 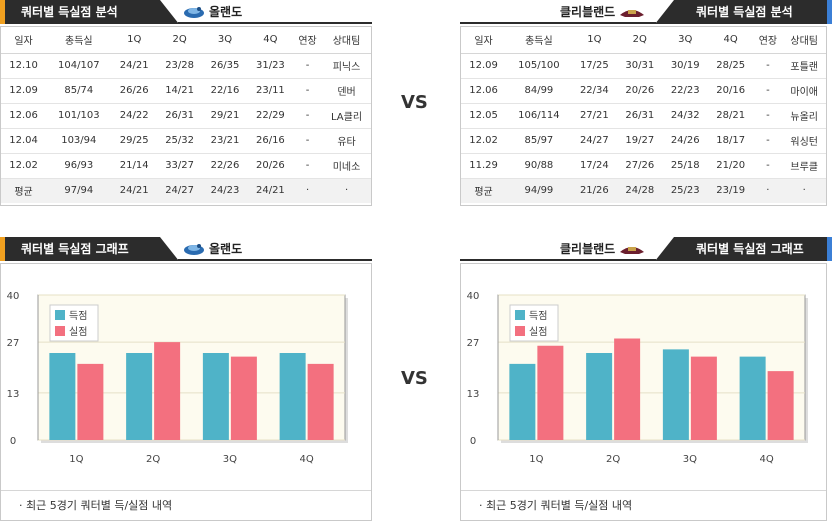 I want to click on table-cell: 22/26, so click(x=225, y=166).